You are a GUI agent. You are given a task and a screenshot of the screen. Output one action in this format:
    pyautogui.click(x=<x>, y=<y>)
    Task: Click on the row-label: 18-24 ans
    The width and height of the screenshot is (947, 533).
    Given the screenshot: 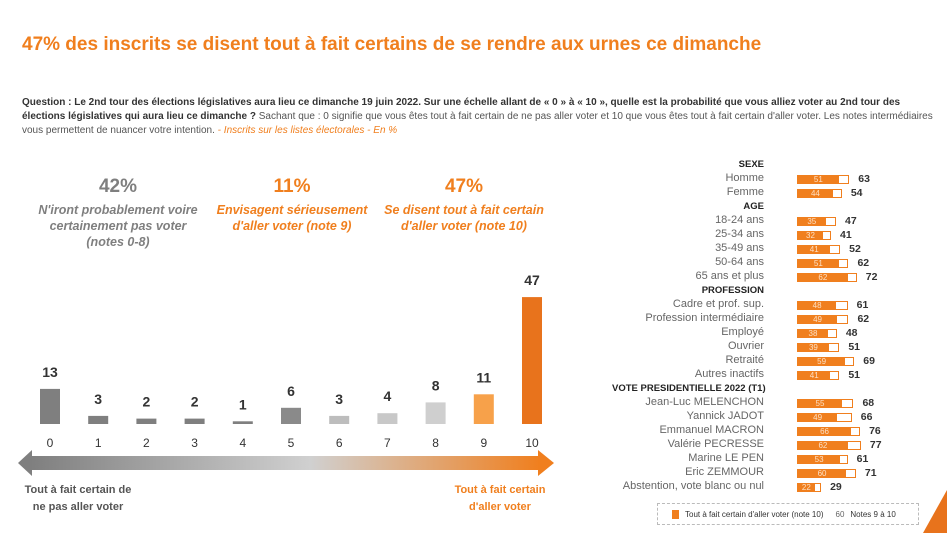 What is the action you would take?
    pyautogui.click(x=739, y=220)
    